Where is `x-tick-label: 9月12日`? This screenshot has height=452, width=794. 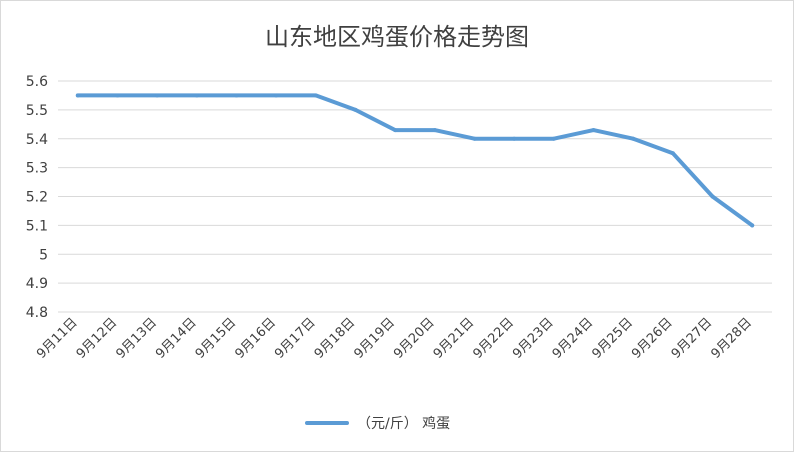 x-tick-label: 9月12日 is located at coordinates (97, 338).